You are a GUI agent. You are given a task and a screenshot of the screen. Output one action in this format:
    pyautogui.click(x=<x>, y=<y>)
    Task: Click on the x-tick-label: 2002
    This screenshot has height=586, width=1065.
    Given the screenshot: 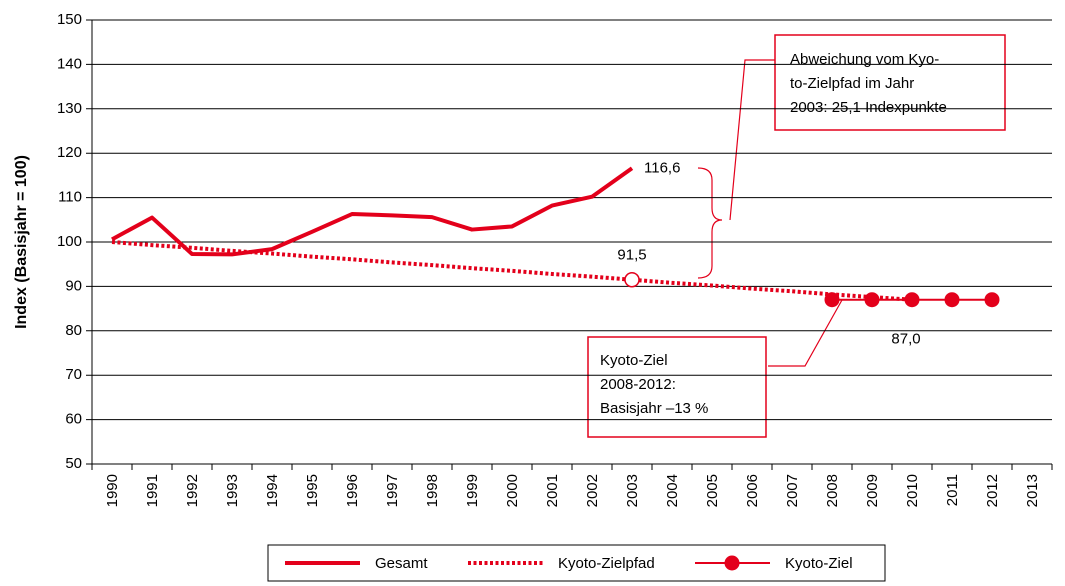 What is the action you would take?
    pyautogui.click(x=592, y=490)
    